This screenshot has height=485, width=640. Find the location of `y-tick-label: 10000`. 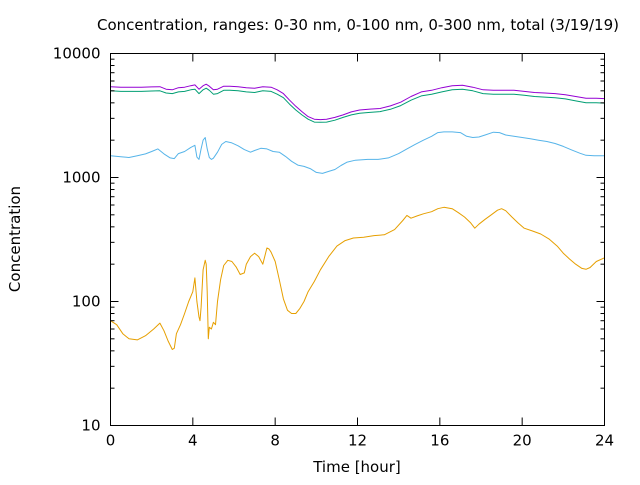

y-tick-label: 10000 is located at coordinates (77, 54).